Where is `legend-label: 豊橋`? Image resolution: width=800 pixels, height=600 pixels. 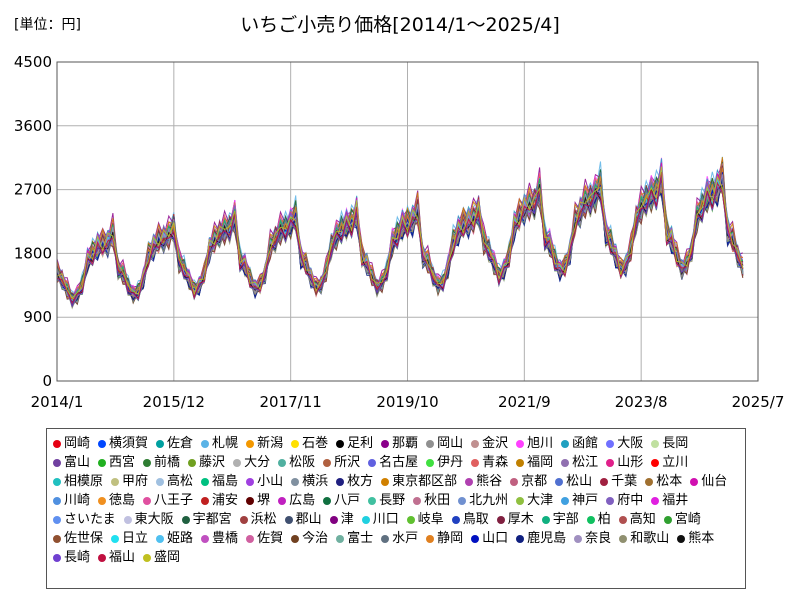
legend-label: 豊橋 is located at coordinates (225, 538).